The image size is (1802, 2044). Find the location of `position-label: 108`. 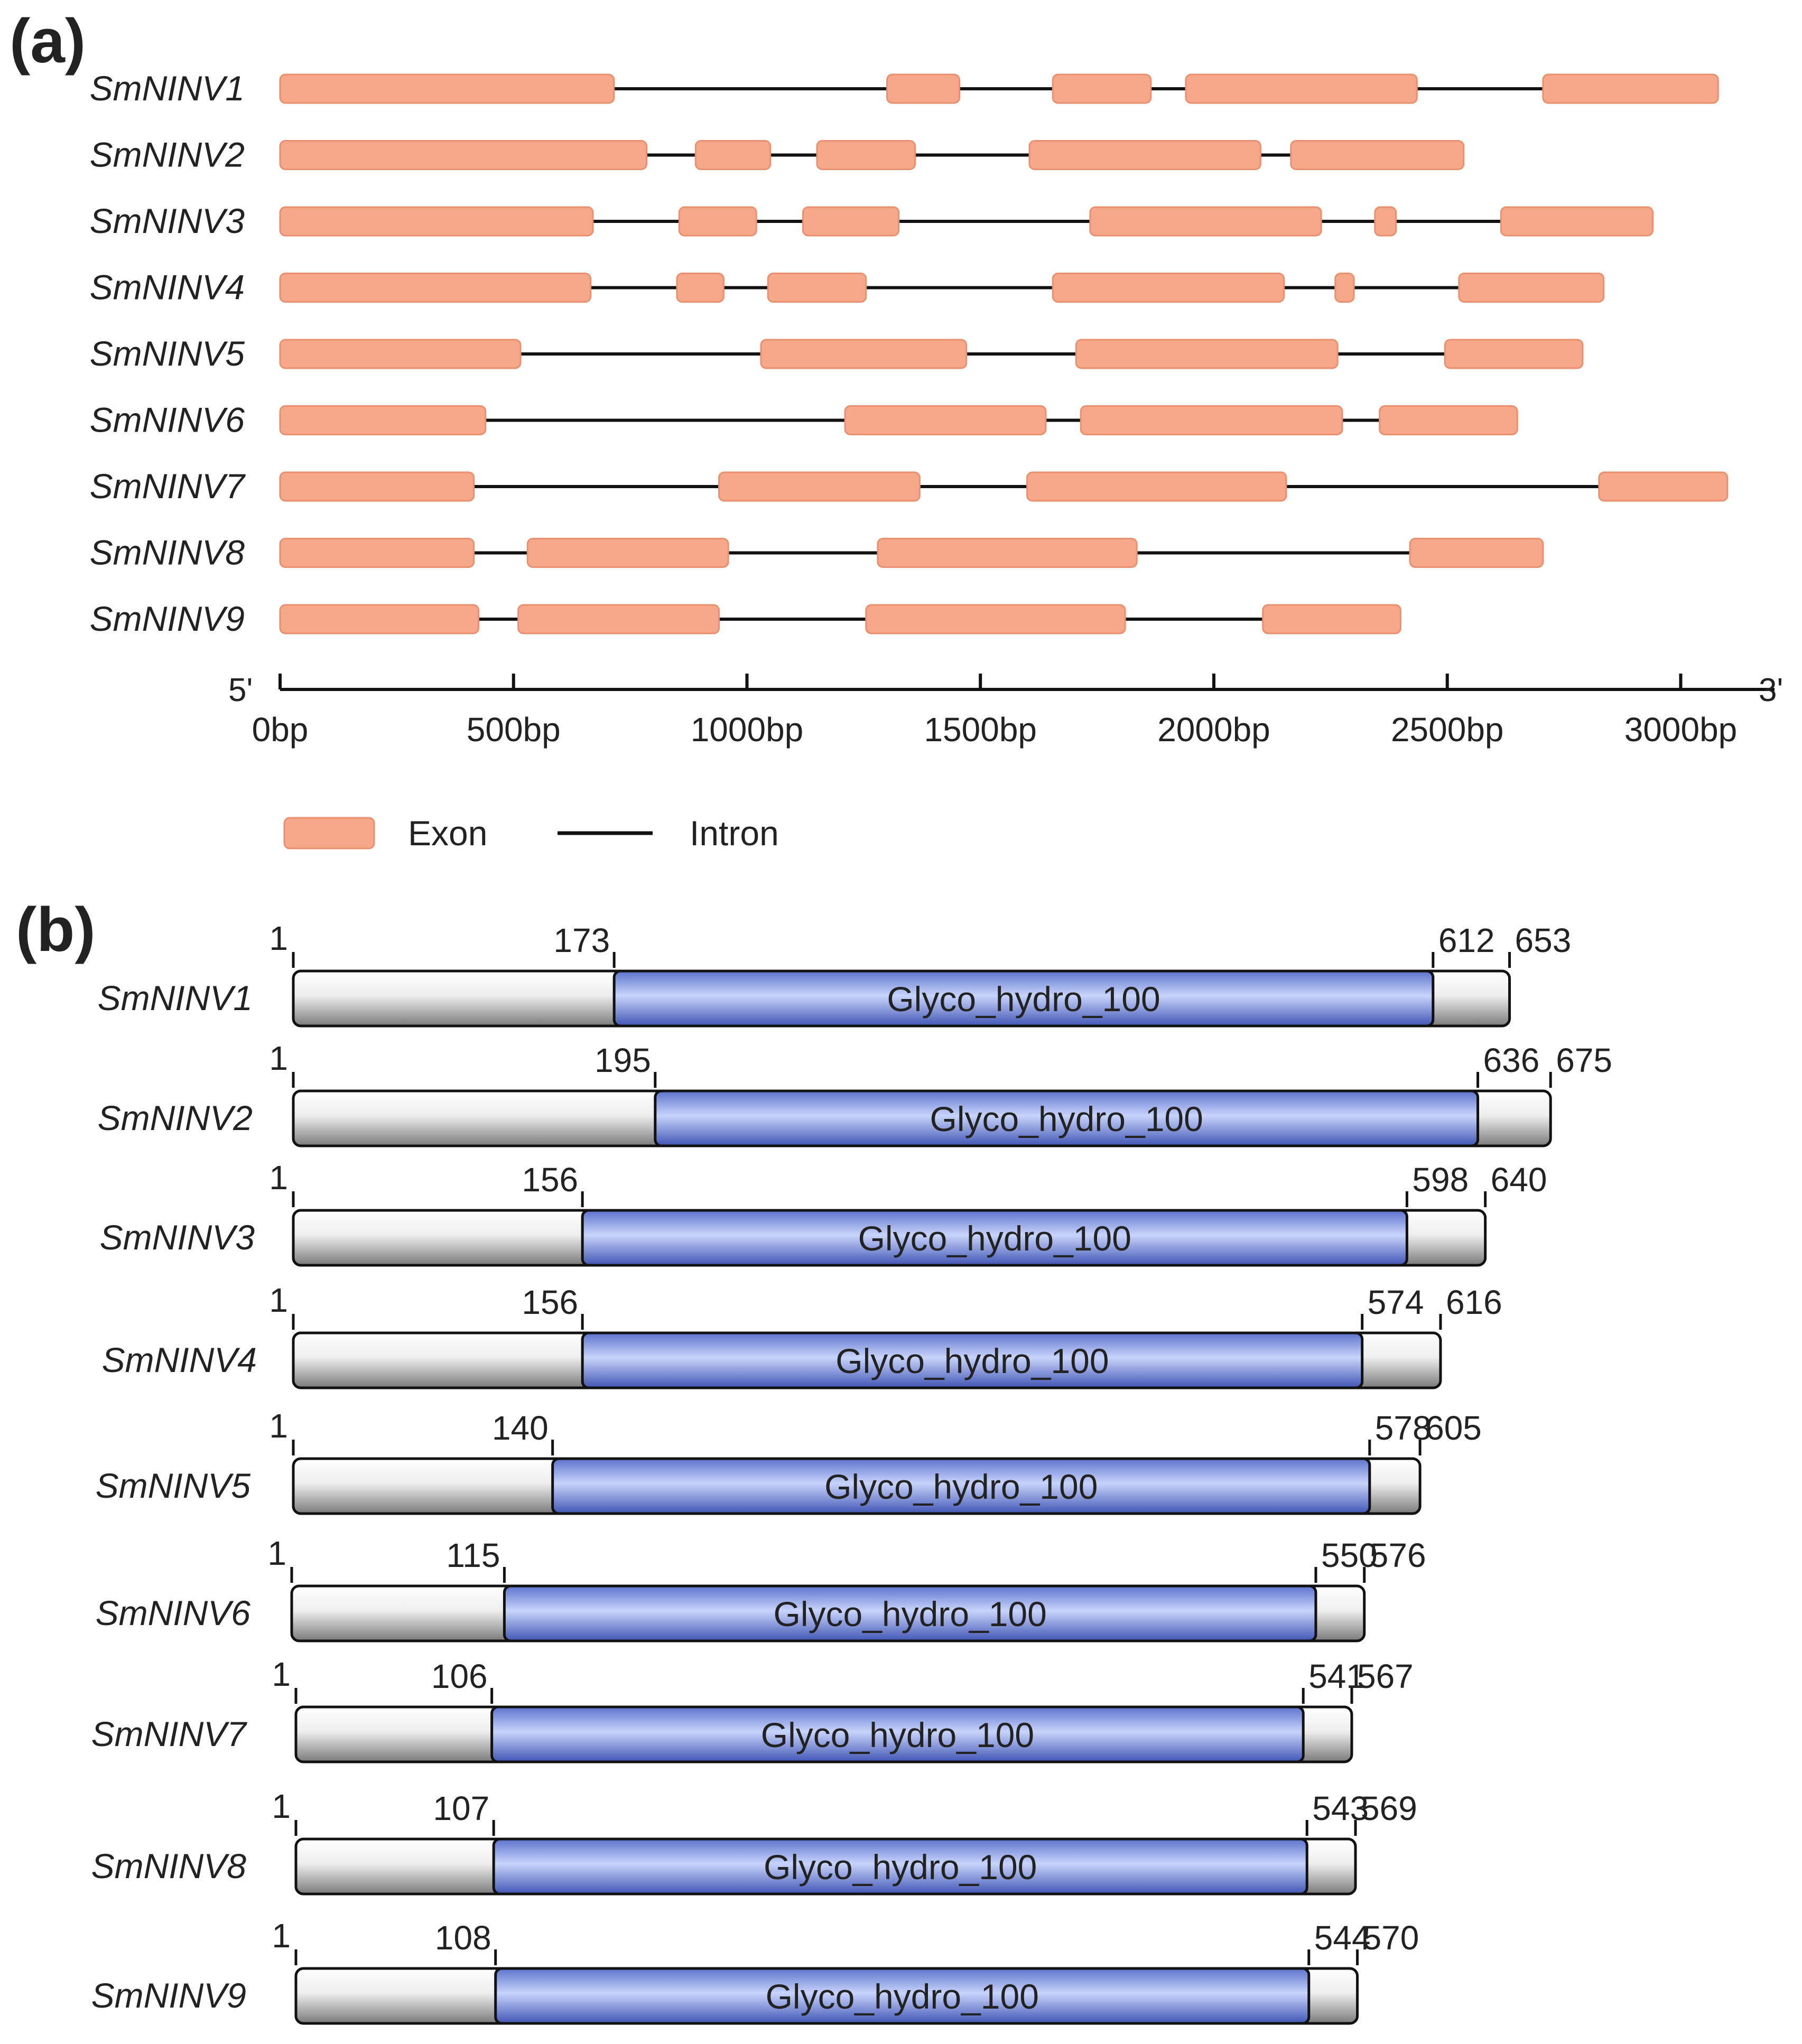

position-label: 108 is located at coordinates (463, 1938).